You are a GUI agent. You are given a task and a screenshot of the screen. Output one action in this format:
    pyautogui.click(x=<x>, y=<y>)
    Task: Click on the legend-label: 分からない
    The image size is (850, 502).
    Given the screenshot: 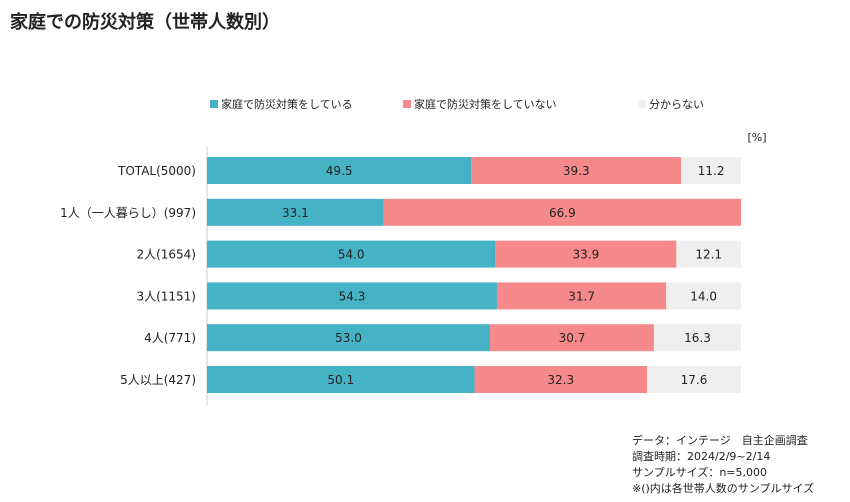 What is the action you would take?
    pyautogui.click(x=676, y=104)
    